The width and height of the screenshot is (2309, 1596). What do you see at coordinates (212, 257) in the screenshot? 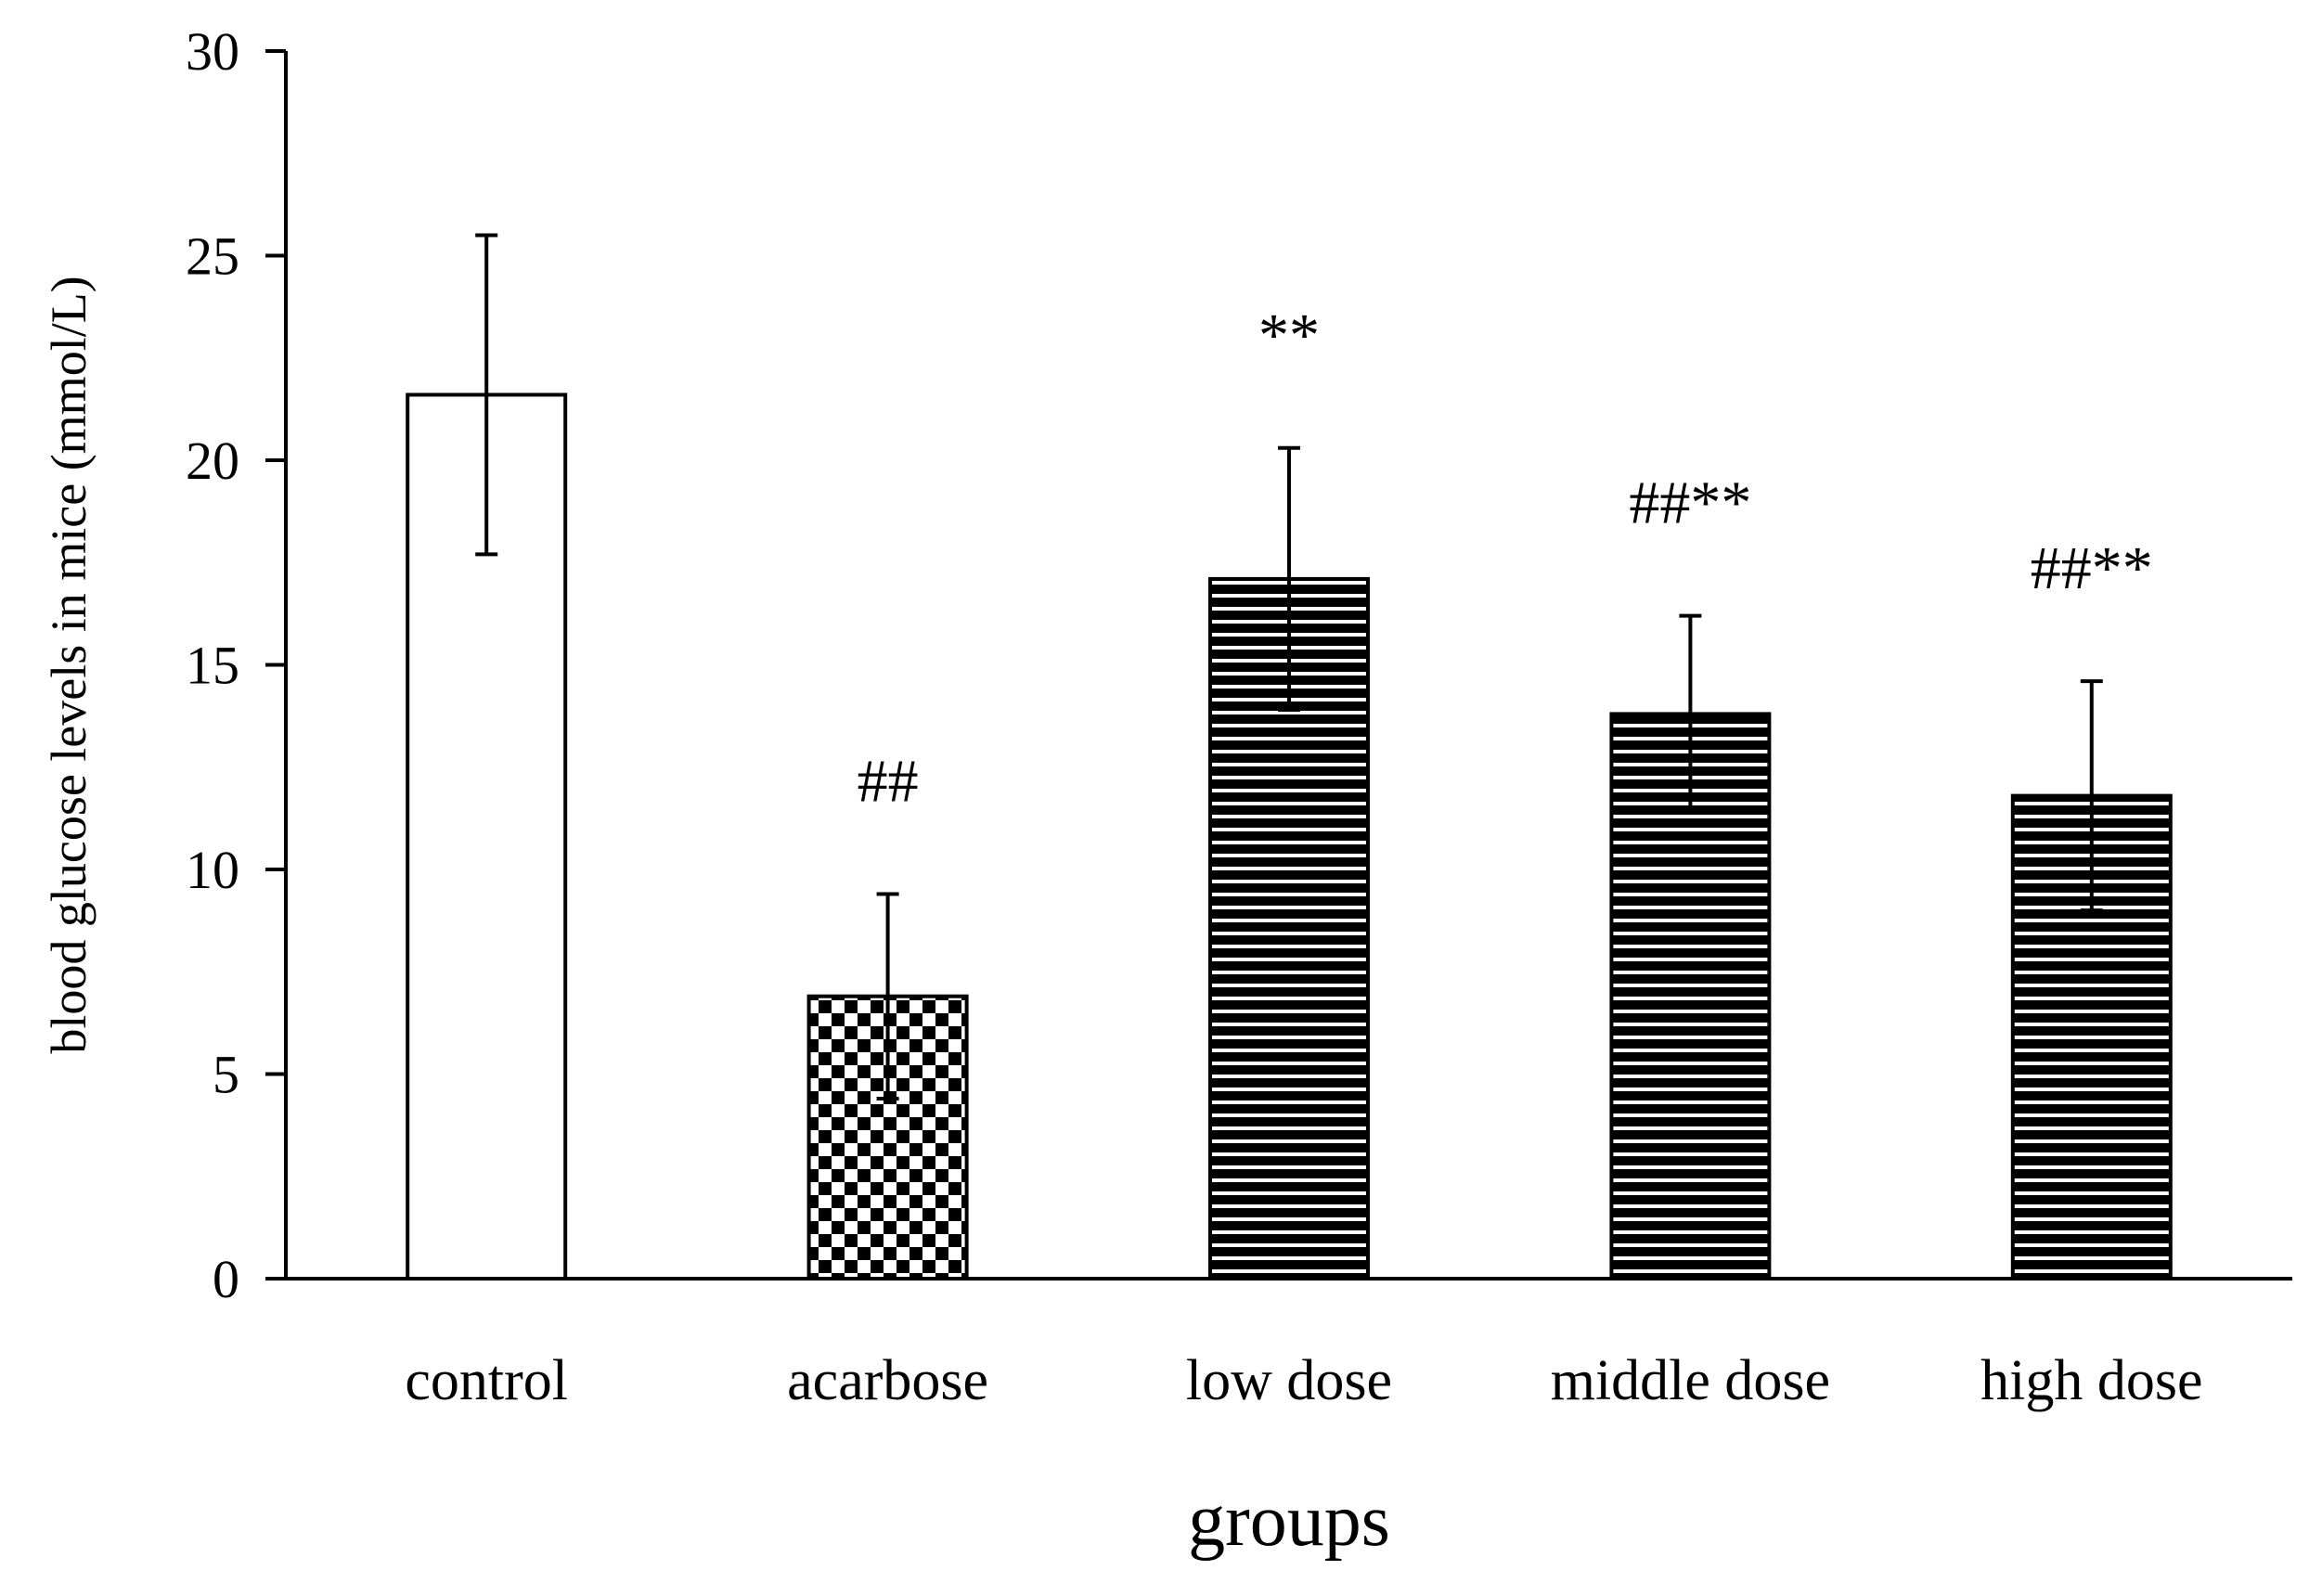
I see `y-tick-label: 25` at bounding box center [212, 257].